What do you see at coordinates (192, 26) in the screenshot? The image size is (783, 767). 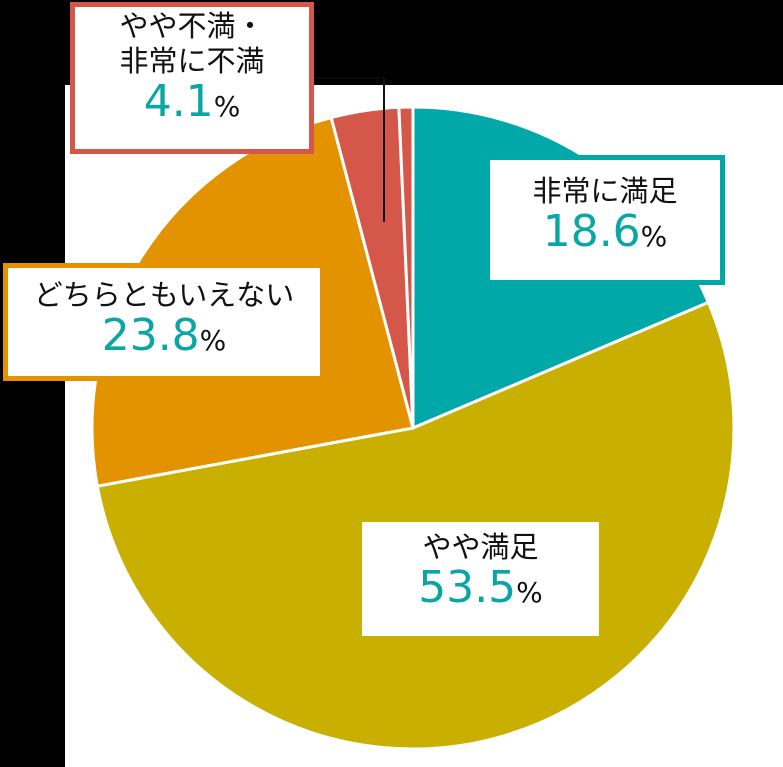 I see `callout-label-line1: やや不満・` at bounding box center [192, 26].